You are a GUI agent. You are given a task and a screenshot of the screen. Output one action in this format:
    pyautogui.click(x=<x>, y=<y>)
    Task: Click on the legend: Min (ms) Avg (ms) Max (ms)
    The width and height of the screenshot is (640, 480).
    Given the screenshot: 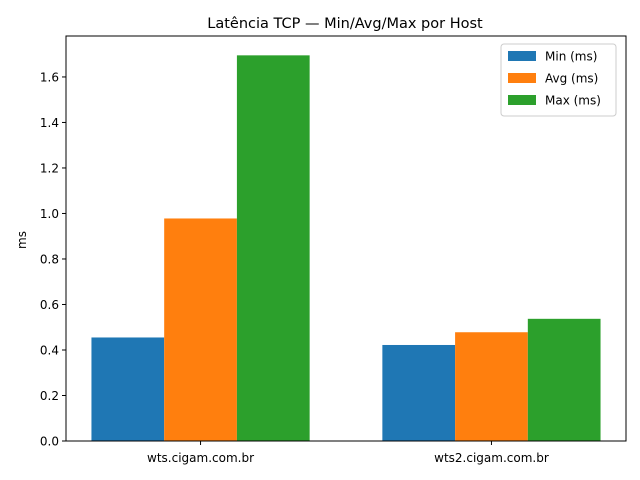 What is the action you would take?
    pyautogui.click(x=558, y=80)
    